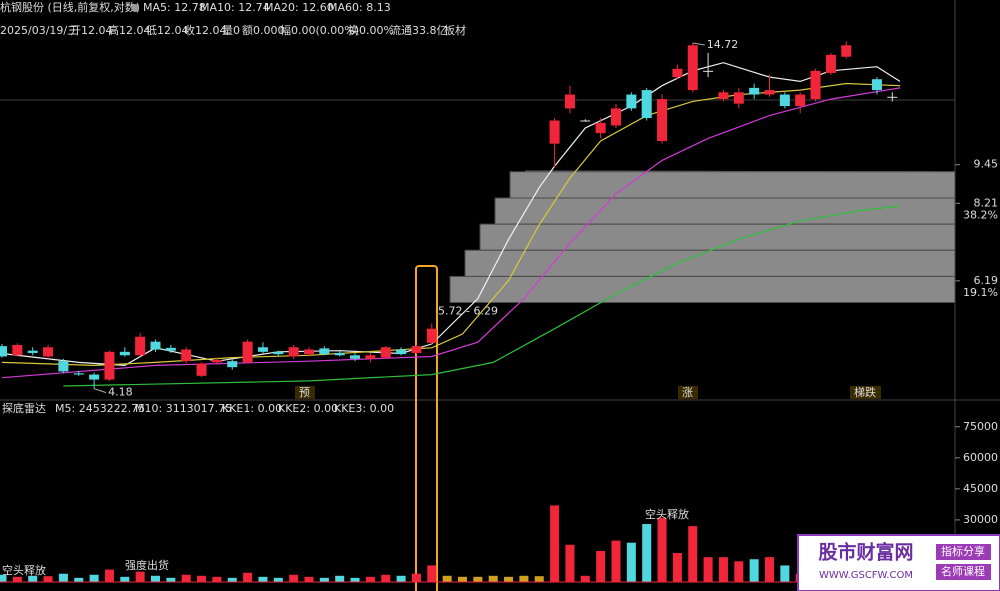 The width and height of the screenshot is (1000, 591). Describe the element at coordinates (174, 7) in the screenshot. I see `legend-item: MA5: 12.78` at that location.